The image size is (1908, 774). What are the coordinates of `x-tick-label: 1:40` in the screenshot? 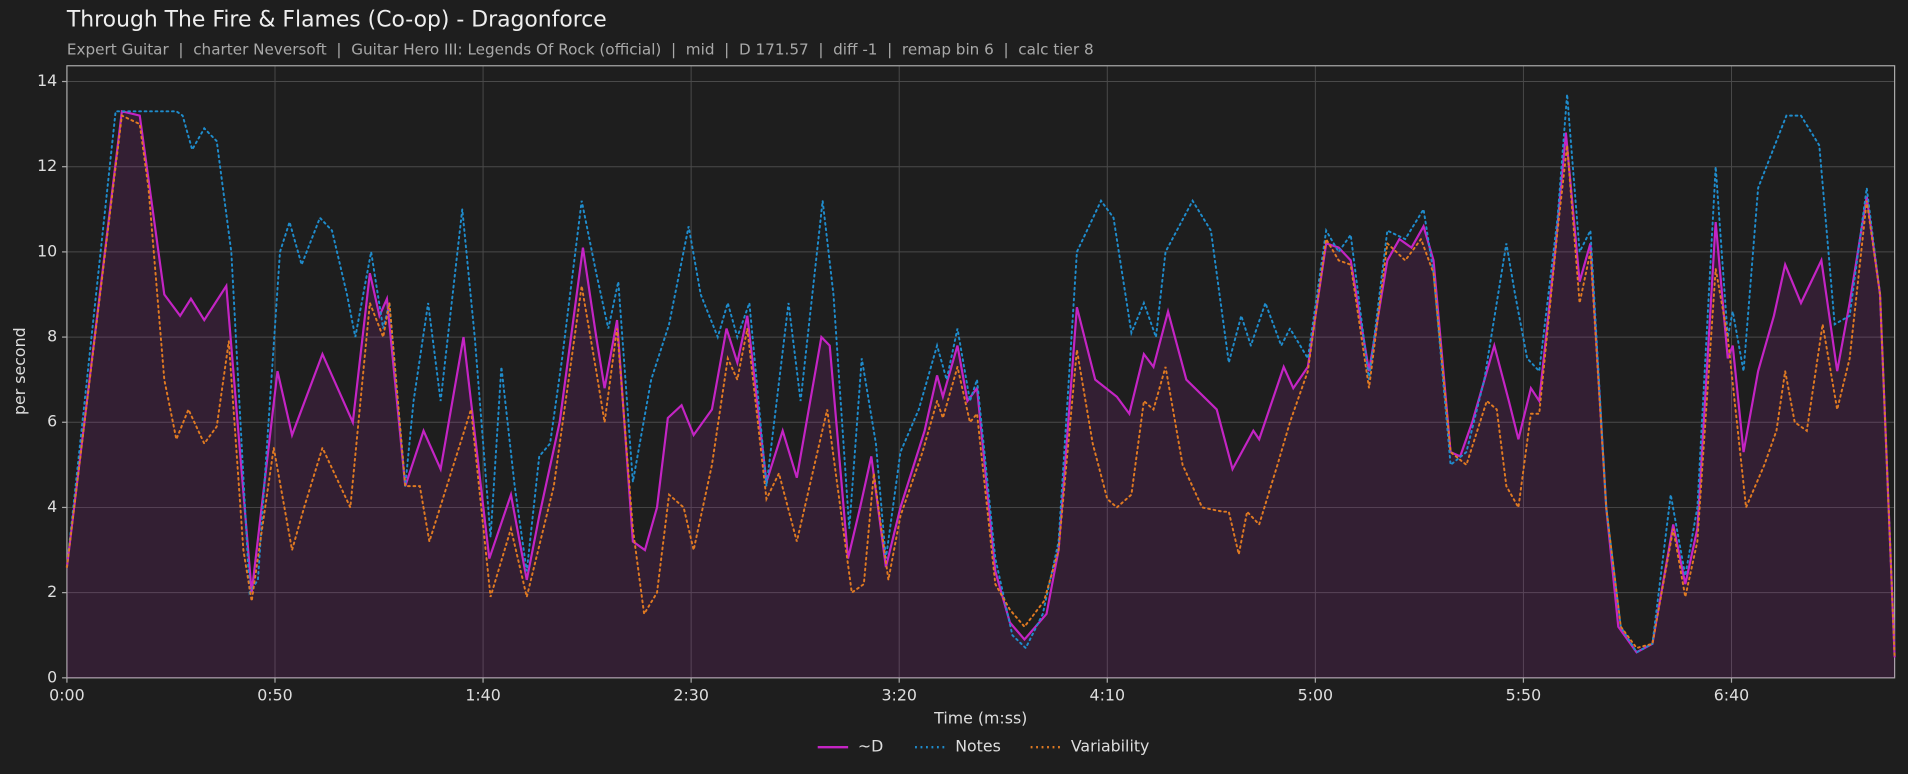 It's located at (482, 695).